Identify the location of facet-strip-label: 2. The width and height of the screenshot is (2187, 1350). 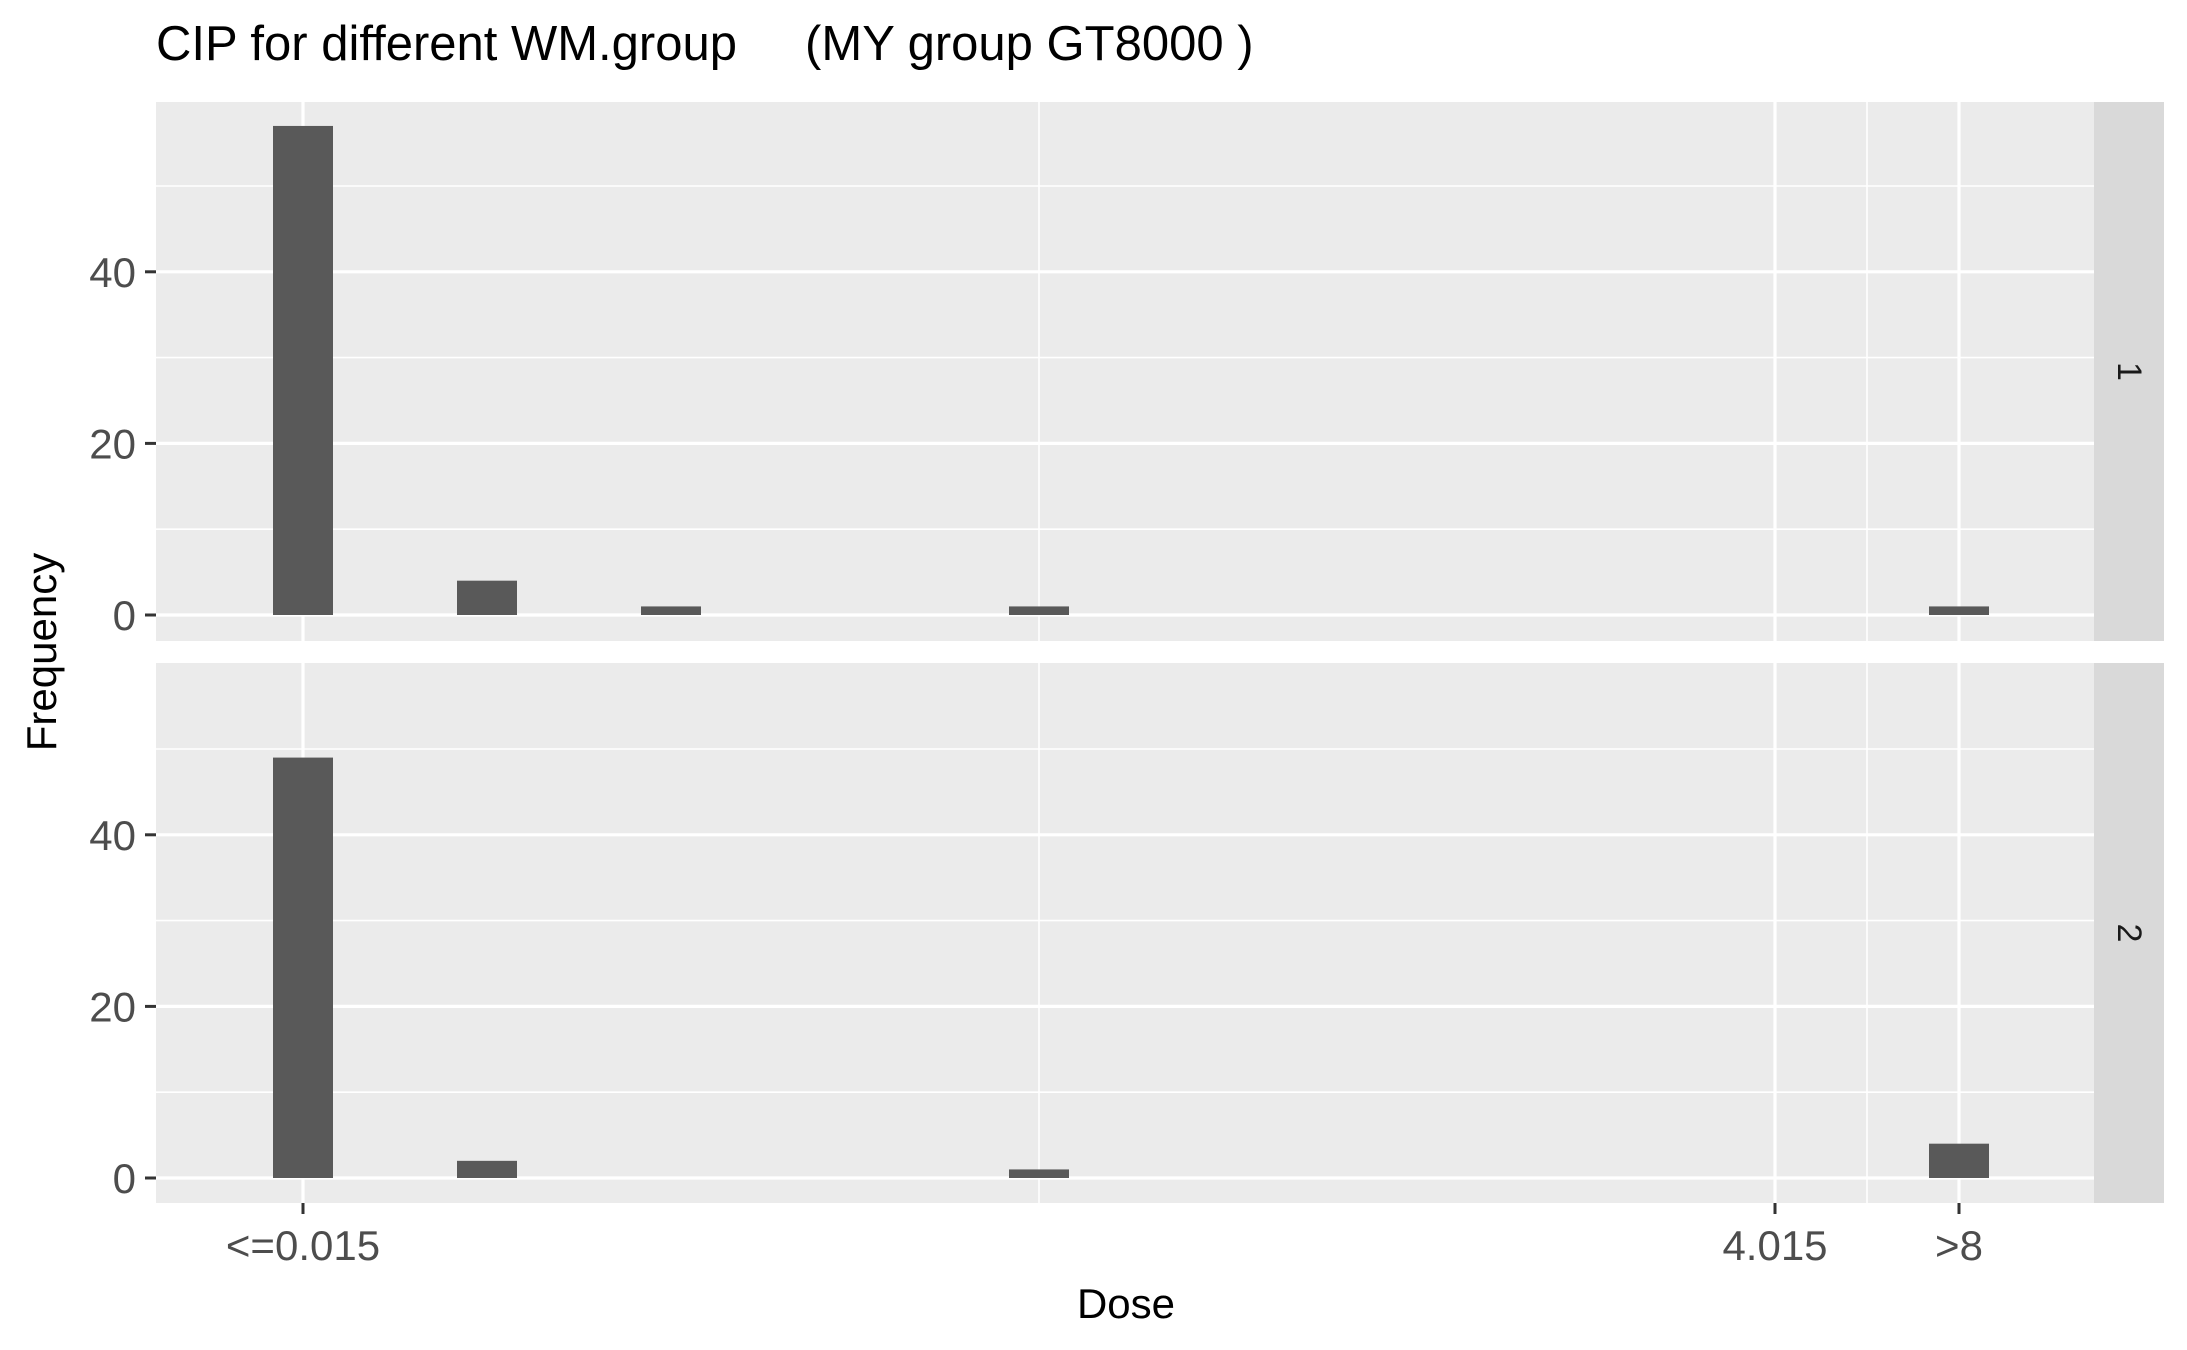
(2129, 933).